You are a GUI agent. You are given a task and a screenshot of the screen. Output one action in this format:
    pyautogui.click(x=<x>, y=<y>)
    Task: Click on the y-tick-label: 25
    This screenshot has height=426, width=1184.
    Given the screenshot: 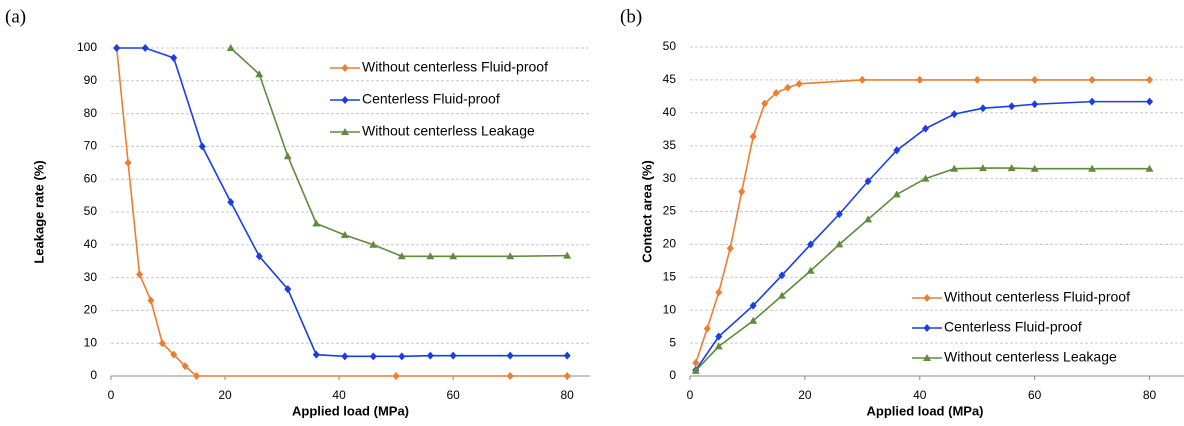 What is the action you would take?
    pyautogui.click(x=670, y=211)
    